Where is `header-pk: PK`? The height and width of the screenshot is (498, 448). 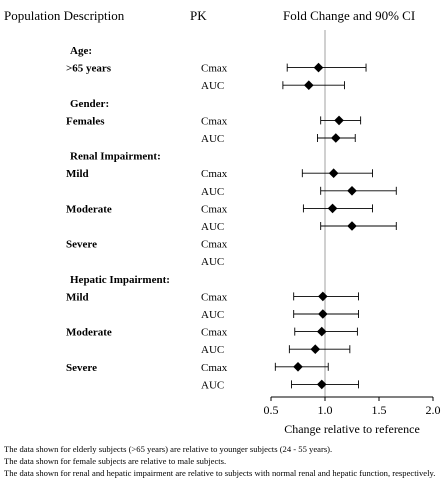 header-pk: PK is located at coordinates (198, 15).